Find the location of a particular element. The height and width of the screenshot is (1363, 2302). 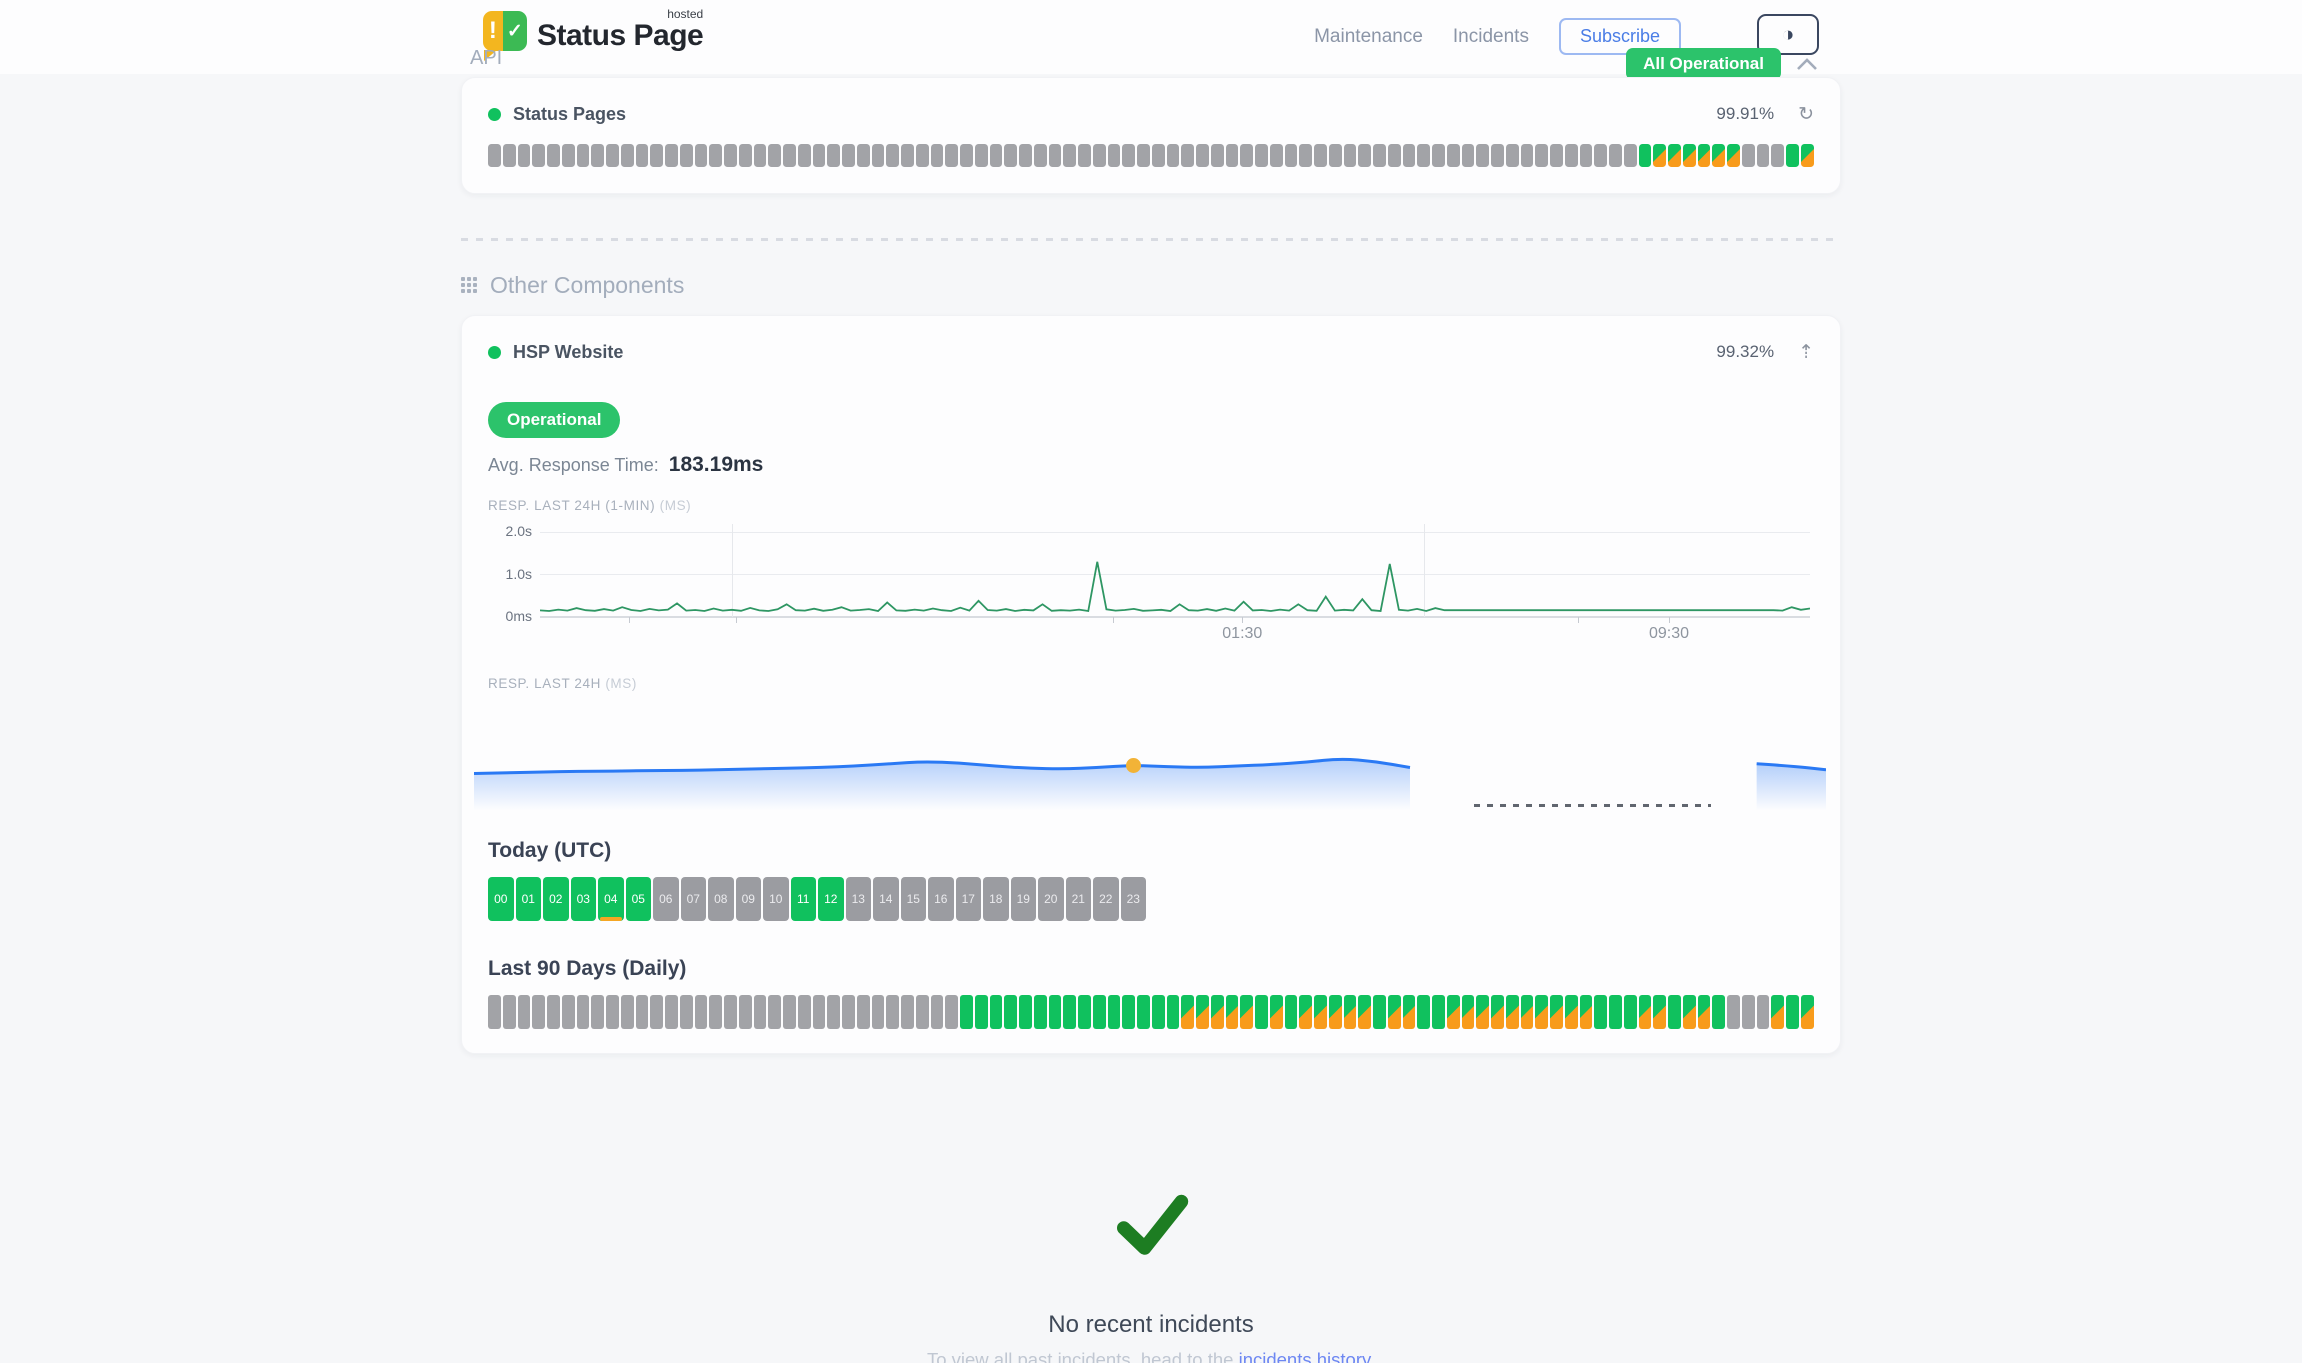

hour-block: 02 is located at coordinates (556, 899).